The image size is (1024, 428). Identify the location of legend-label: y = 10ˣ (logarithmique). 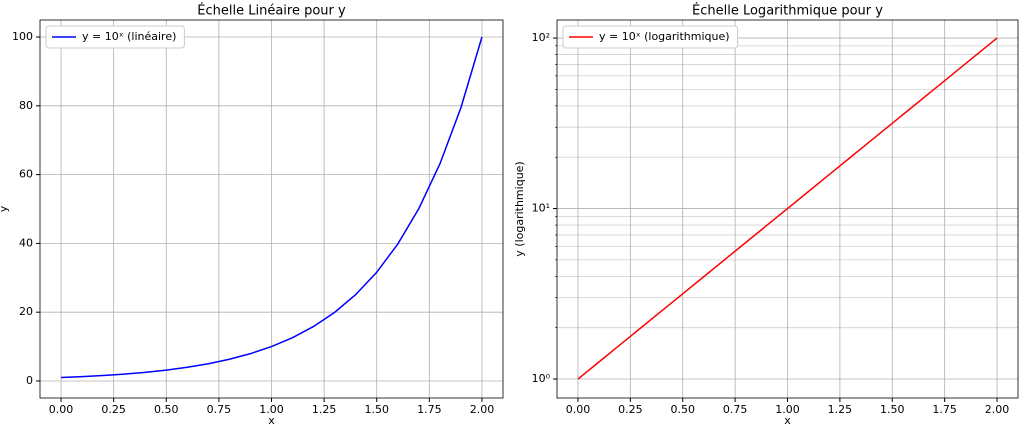
(664, 36).